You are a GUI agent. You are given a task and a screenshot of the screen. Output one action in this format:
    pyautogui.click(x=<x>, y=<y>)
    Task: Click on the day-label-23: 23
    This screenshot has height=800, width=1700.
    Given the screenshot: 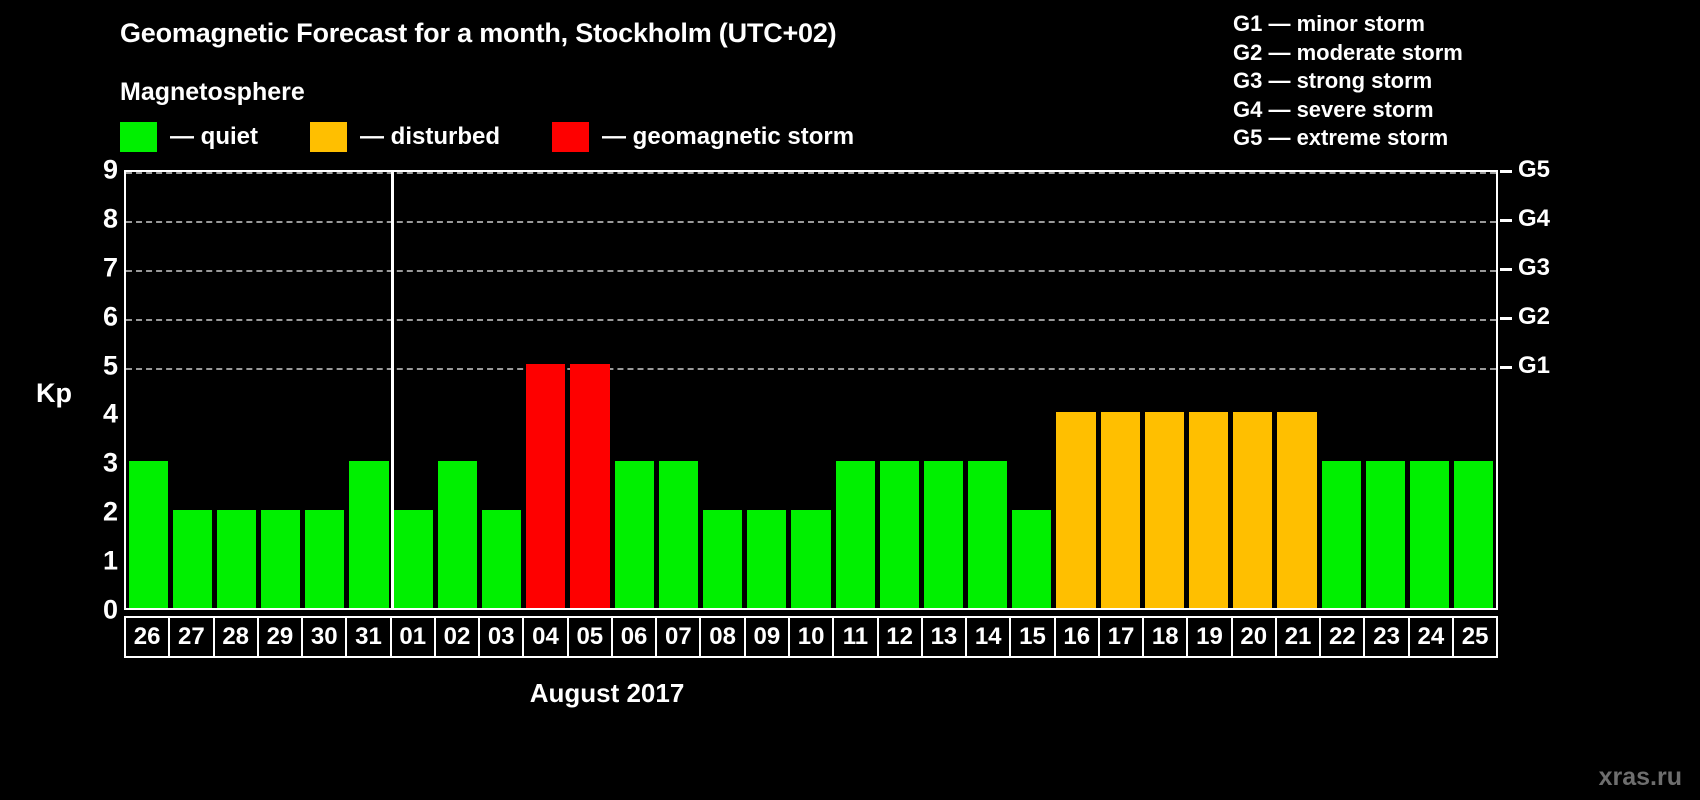 What is the action you would take?
    pyautogui.click(x=1387, y=637)
    